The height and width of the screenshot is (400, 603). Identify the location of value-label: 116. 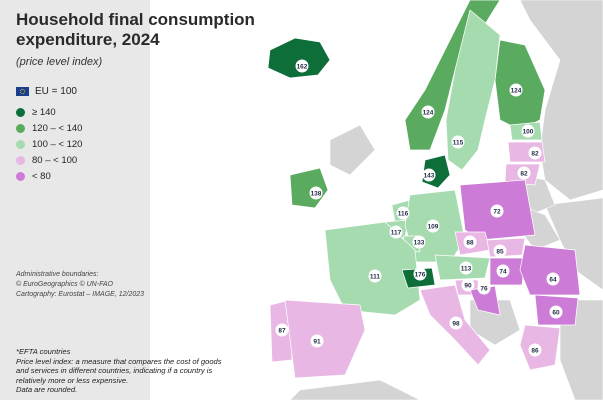
(403, 213).